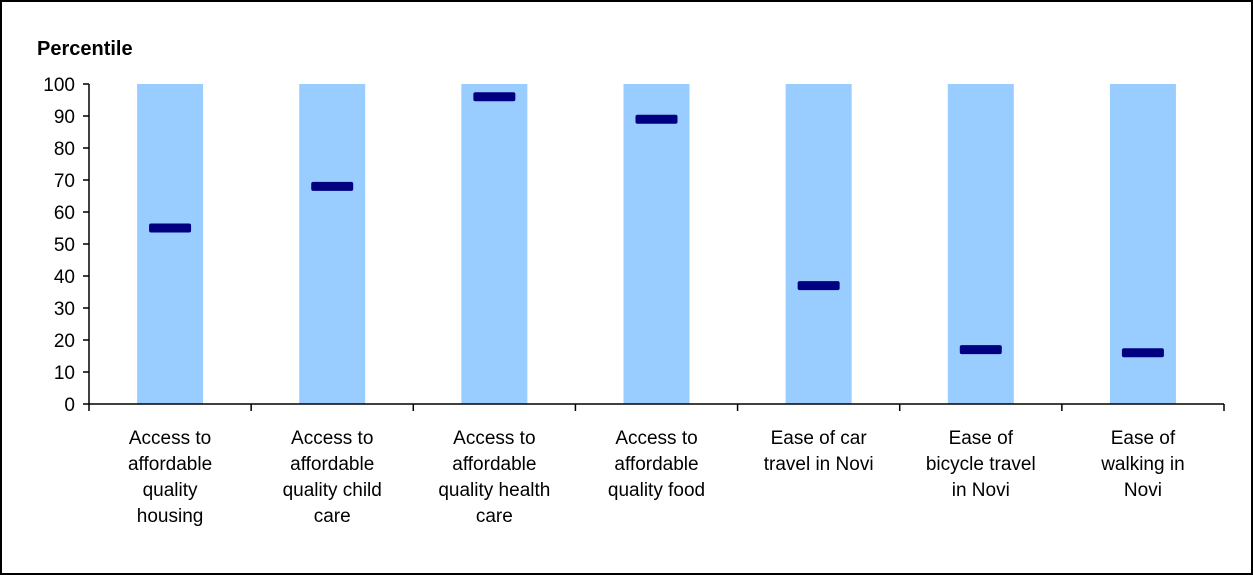 The image size is (1253, 575). I want to click on x-category-label: Ease of car travel in Novi, so click(819, 451).